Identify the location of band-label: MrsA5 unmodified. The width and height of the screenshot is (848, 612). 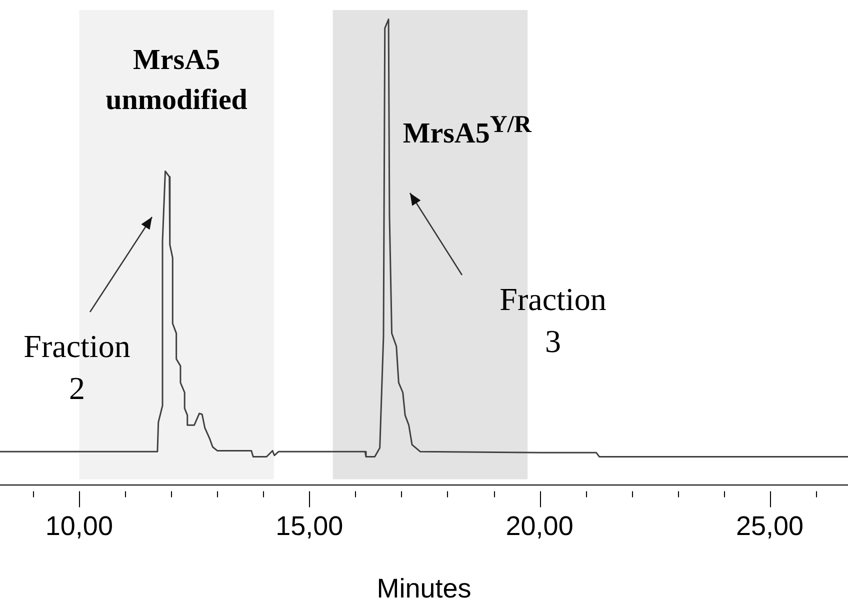
(176, 80).